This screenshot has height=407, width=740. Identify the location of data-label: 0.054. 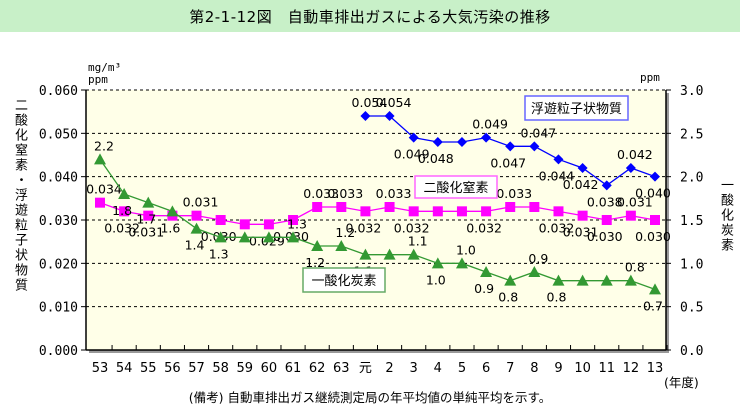
(394, 102).